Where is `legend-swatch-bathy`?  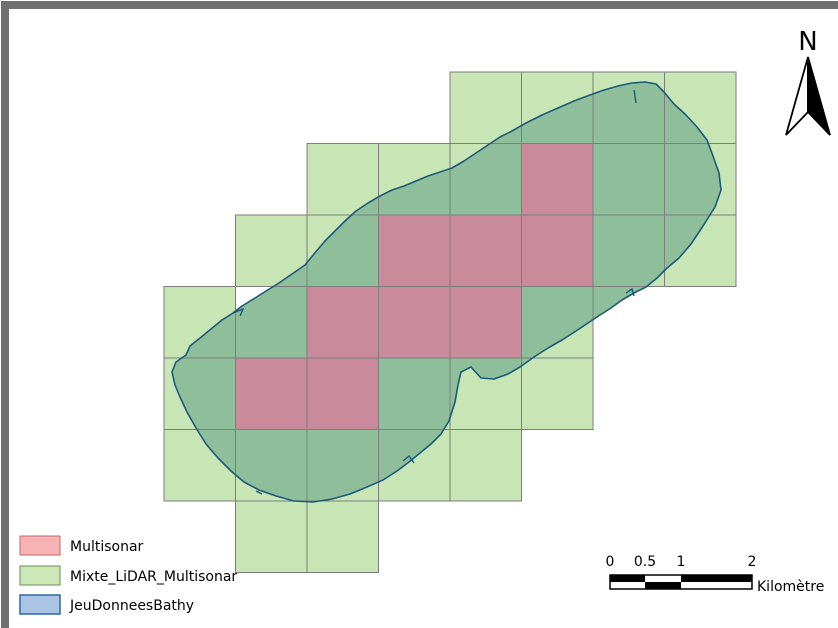 legend-swatch-bathy is located at coordinates (40, 604).